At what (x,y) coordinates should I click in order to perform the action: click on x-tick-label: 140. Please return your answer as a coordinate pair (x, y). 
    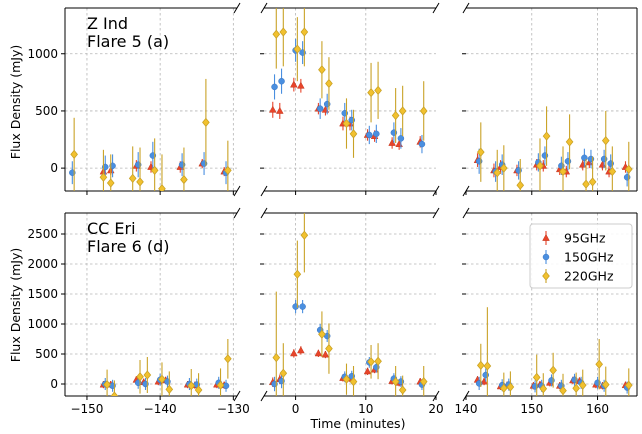
    Looking at the image, I should click on (466, 409).